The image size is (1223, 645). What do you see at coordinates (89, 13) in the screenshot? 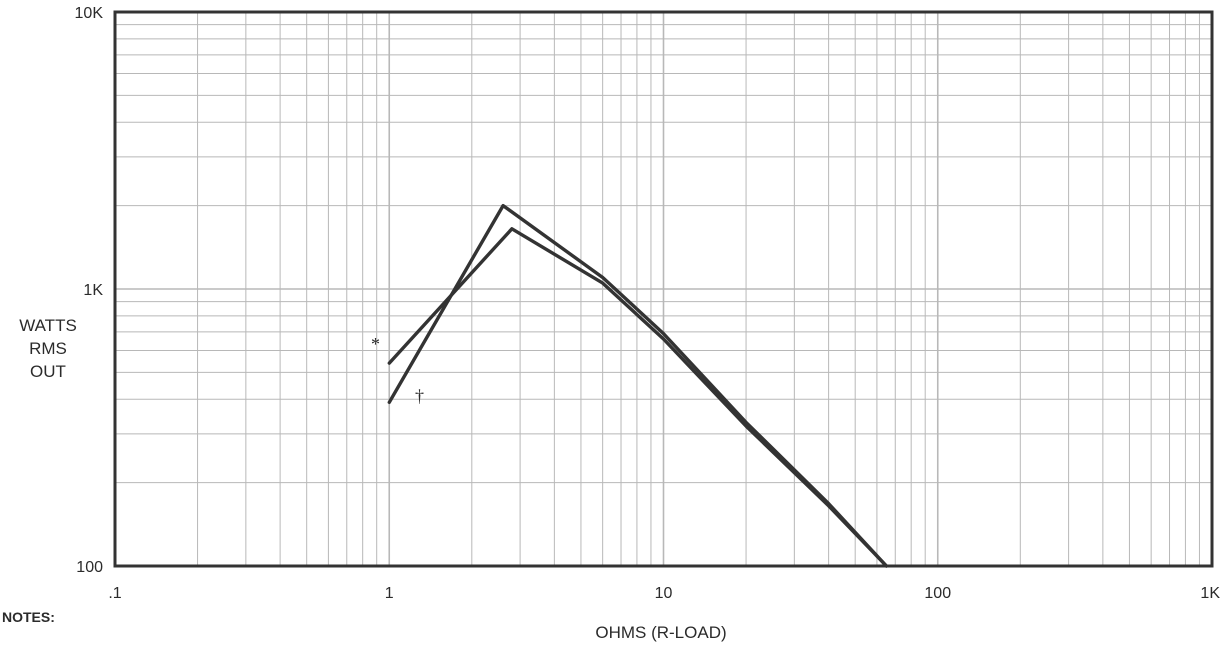
I see `y-tick-label: 10K` at bounding box center [89, 13].